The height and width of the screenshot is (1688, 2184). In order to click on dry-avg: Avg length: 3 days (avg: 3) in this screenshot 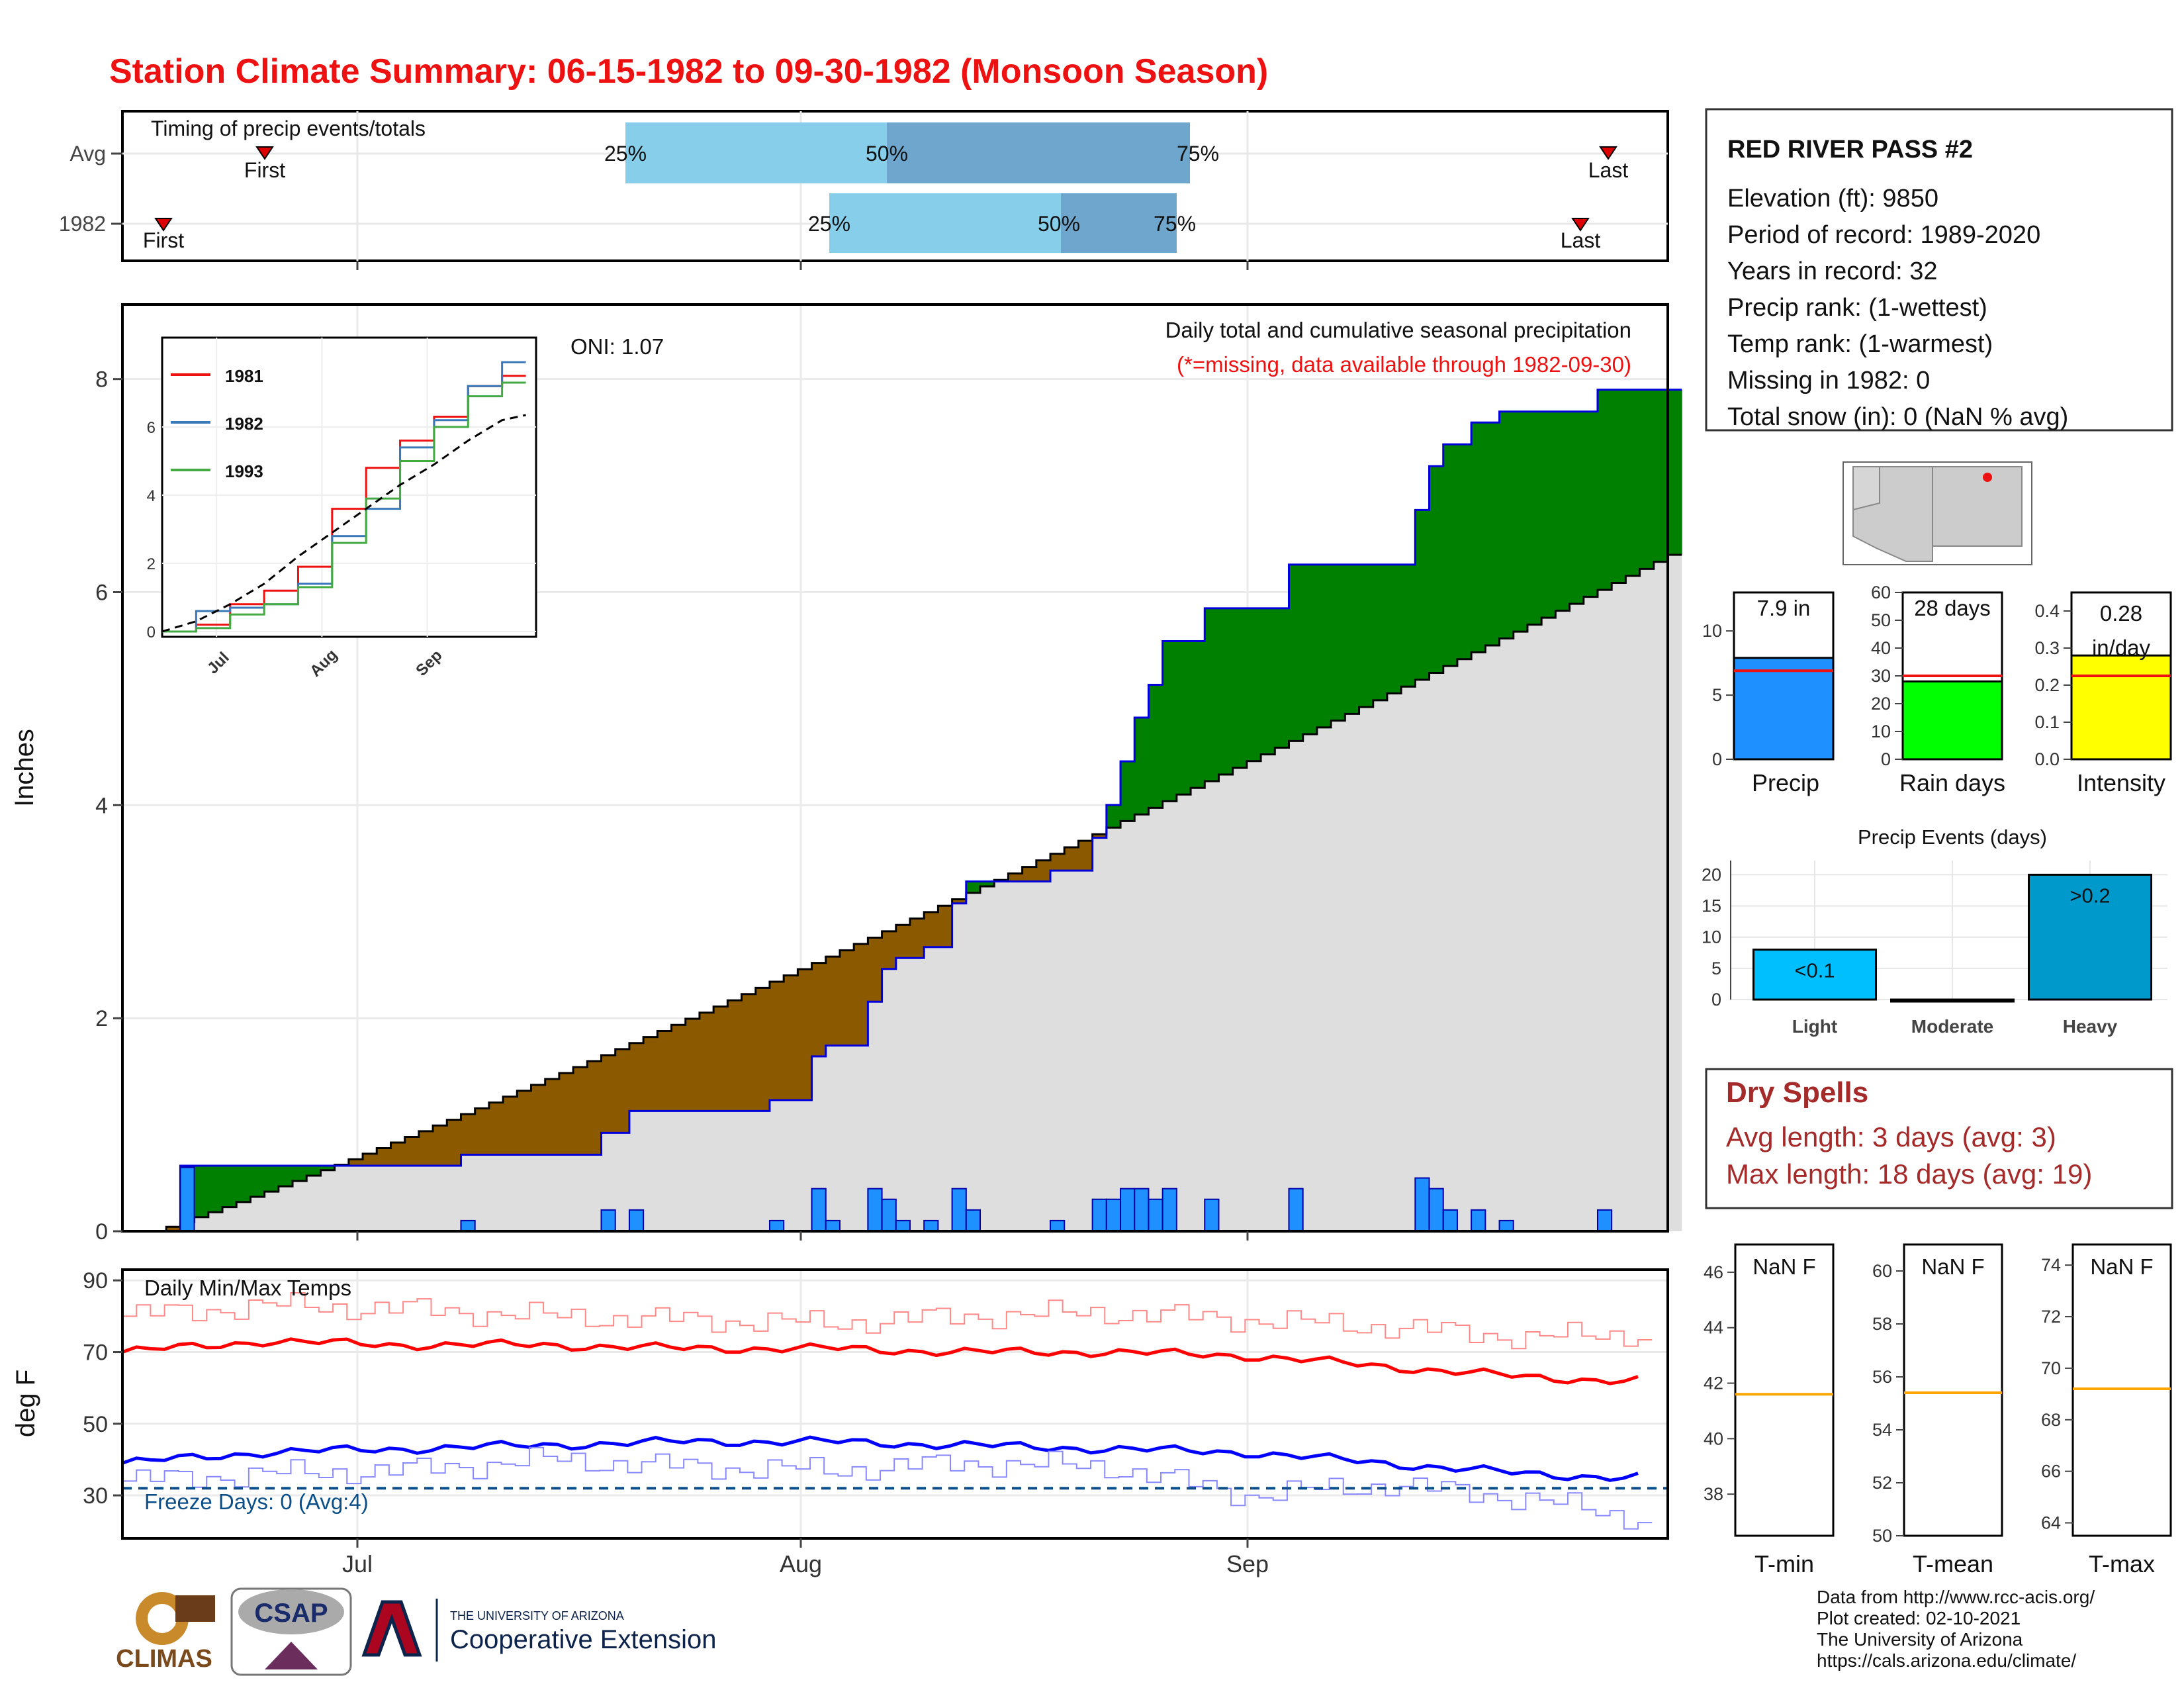, I will do `click(1891, 1136)`.